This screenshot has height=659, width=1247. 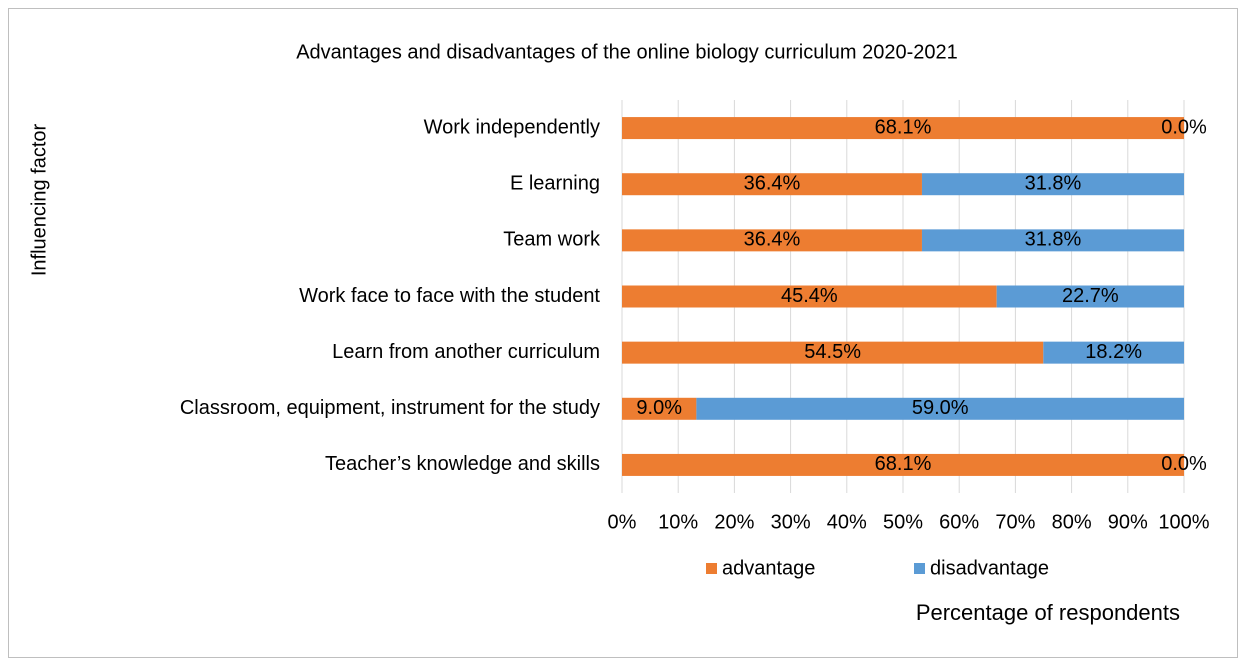 What do you see at coordinates (678, 522) in the screenshot?
I see `x-tick-label: 10%` at bounding box center [678, 522].